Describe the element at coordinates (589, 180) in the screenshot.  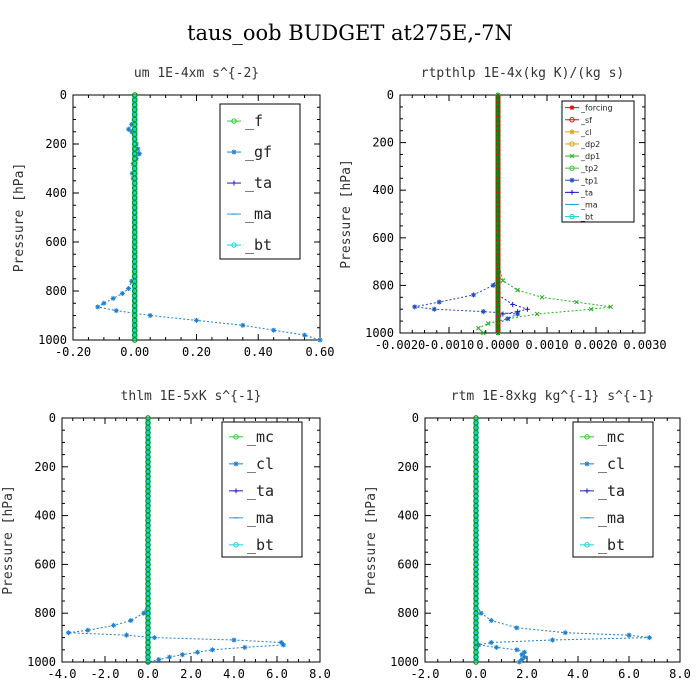
I see `legend-label: _tp1` at that location.